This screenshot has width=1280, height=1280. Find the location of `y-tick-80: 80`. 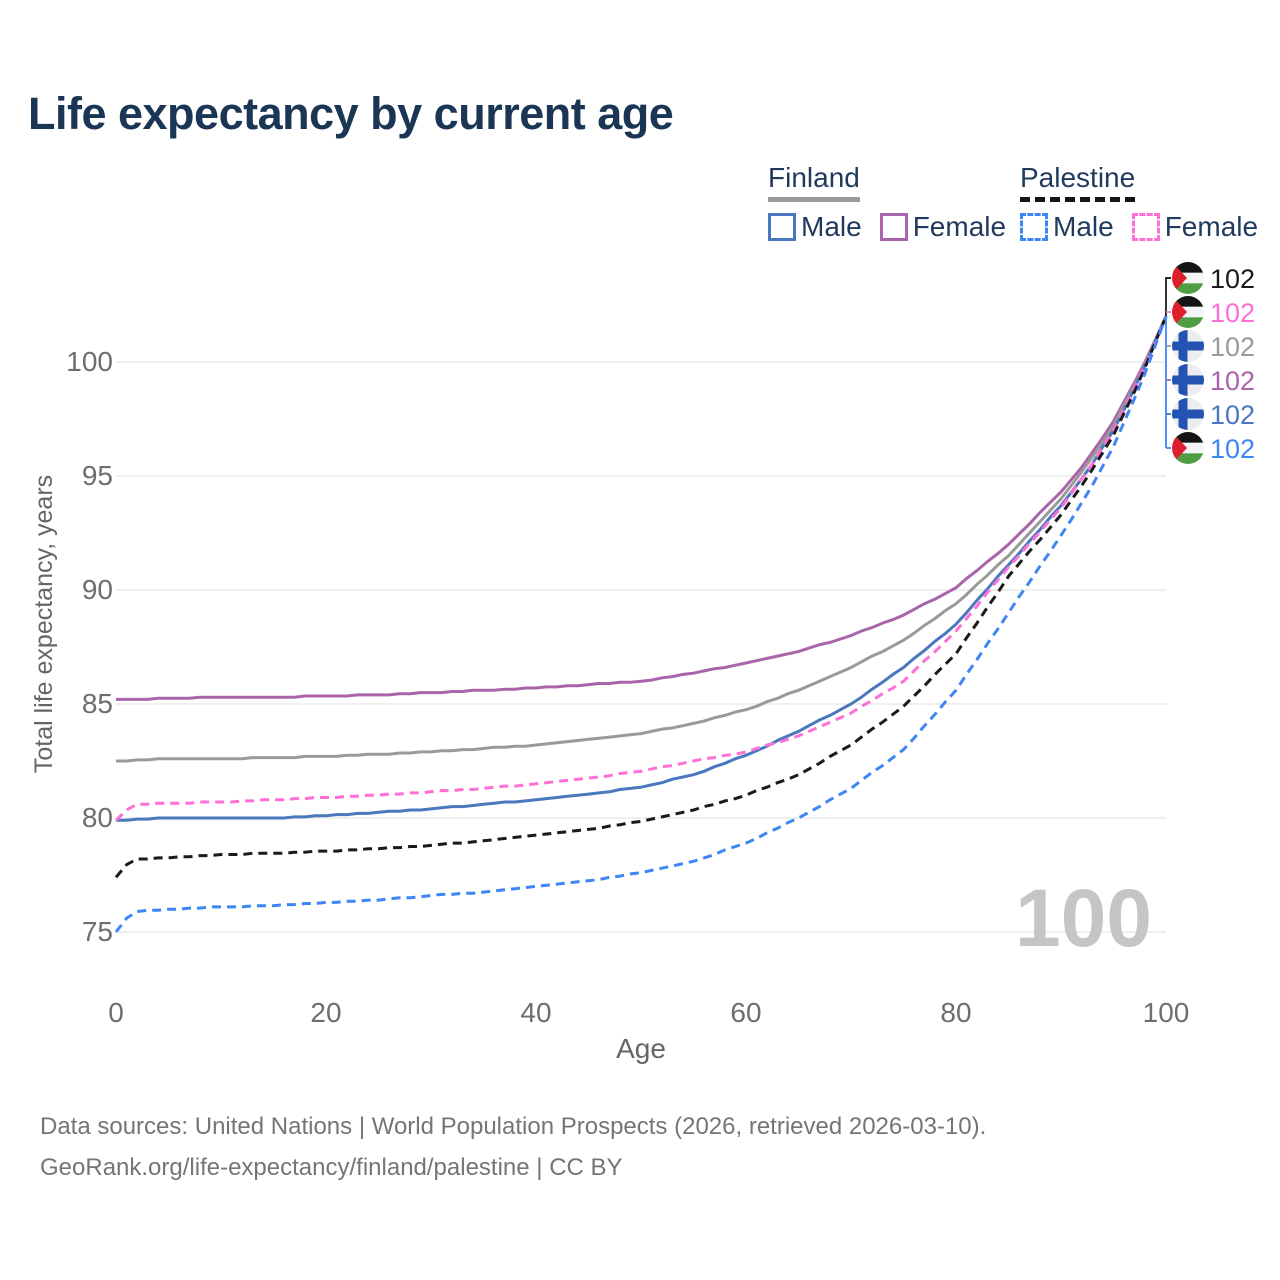

y-tick-80: 80 is located at coordinates (97, 817).